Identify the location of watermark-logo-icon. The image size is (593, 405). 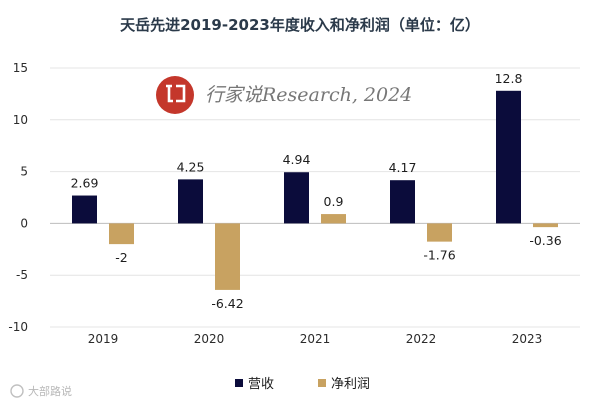
(175, 95).